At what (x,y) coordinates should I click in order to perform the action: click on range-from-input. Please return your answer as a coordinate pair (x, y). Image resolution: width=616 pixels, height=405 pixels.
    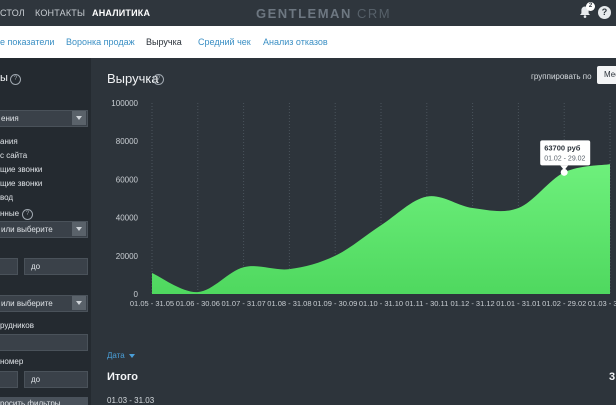
    Looking at the image, I should click on (9, 266).